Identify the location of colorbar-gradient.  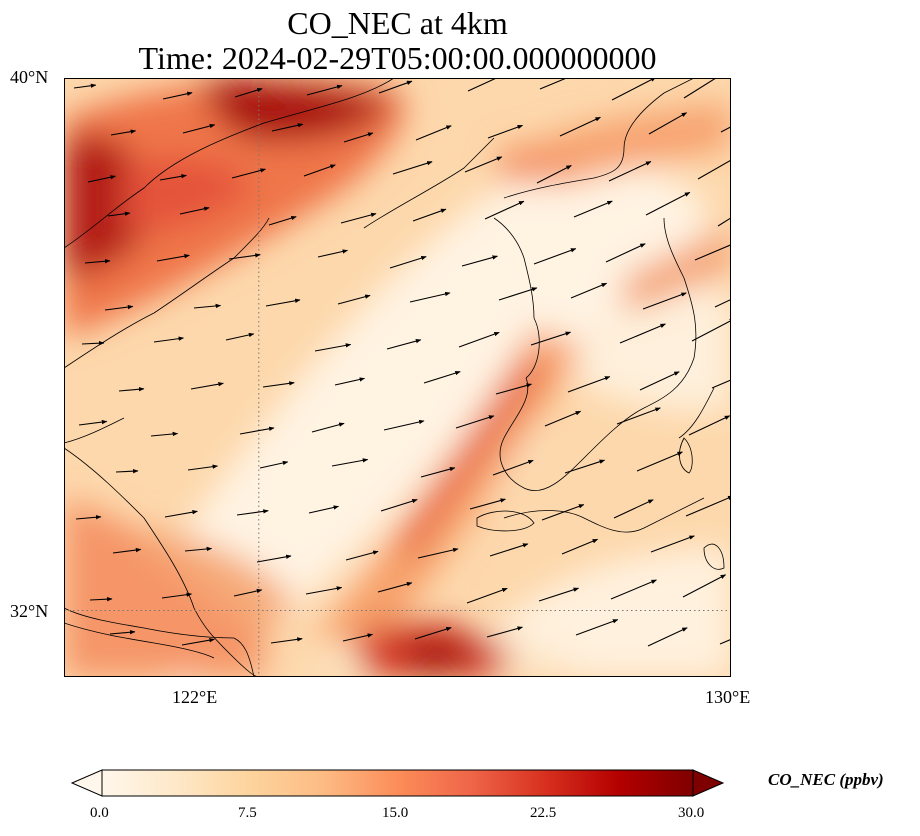
(397, 783).